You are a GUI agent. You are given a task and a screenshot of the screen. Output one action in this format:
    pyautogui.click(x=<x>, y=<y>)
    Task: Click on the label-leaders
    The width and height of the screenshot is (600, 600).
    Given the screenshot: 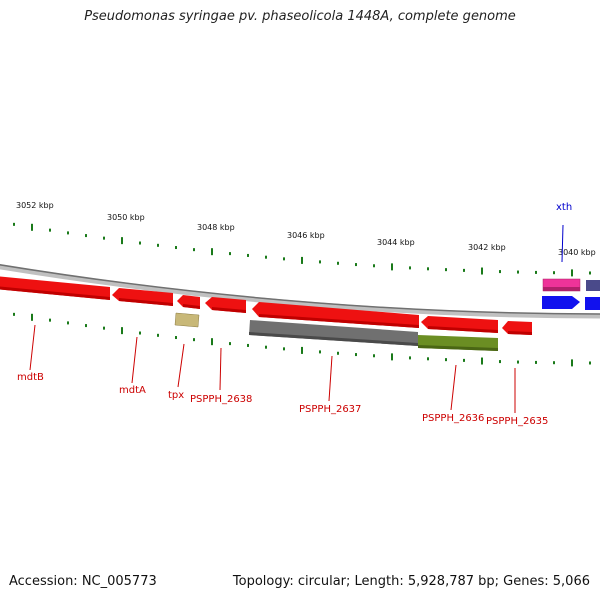 What is the action you would take?
    pyautogui.click(x=272, y=368)
    